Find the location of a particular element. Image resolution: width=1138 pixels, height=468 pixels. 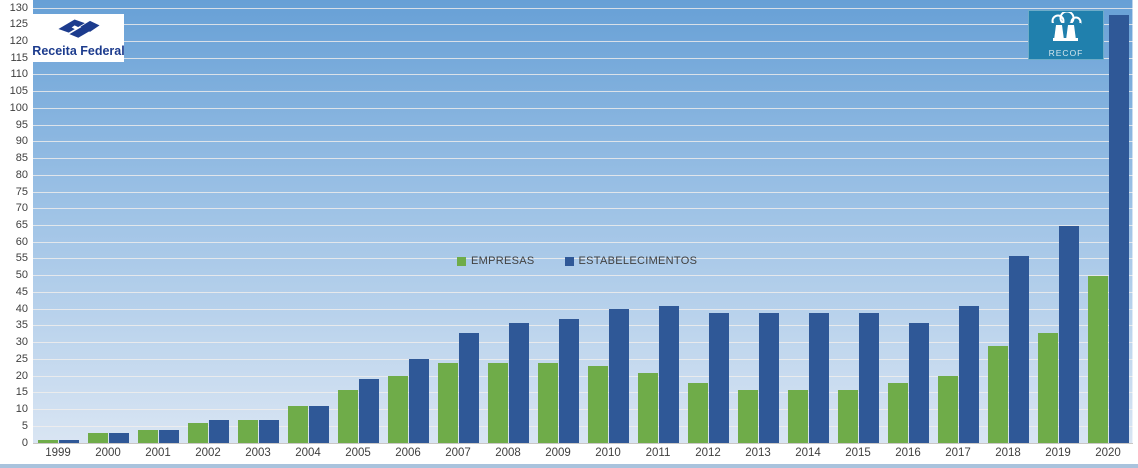

bar-empresas-2020 is located at coordinates (1098, 359).